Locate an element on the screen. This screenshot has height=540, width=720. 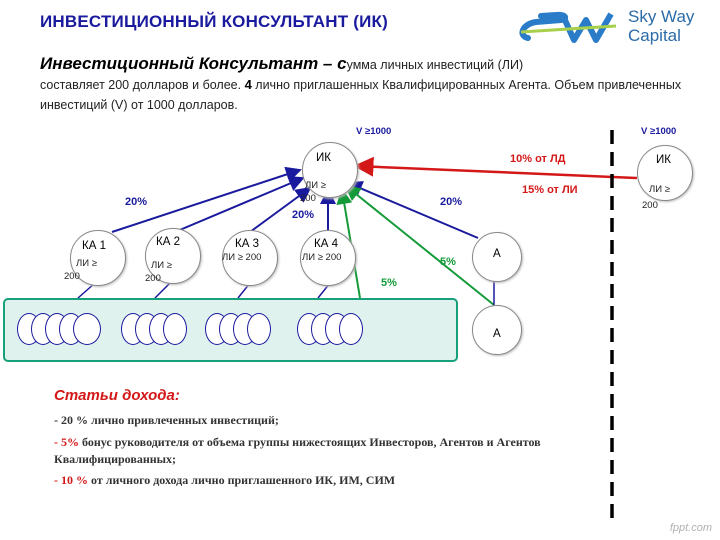
ka1-sub2: 200 is located at coordinates (72, 276).